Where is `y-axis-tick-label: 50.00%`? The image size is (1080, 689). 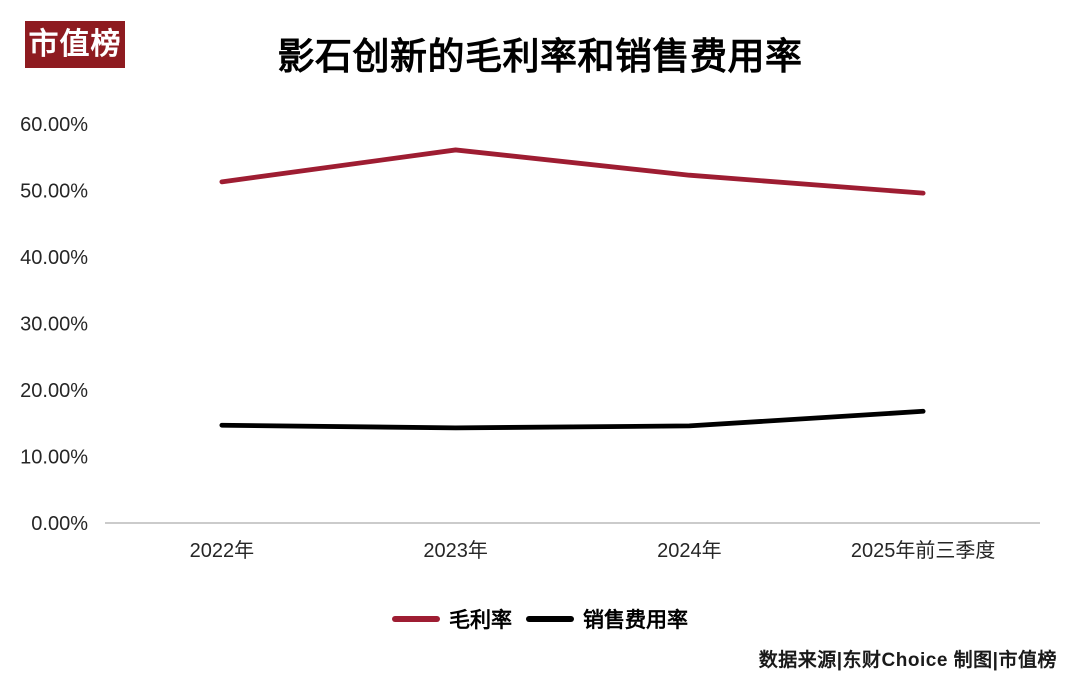
y-axis-tick-label: 50.00% is located at coordinates (54, 192).